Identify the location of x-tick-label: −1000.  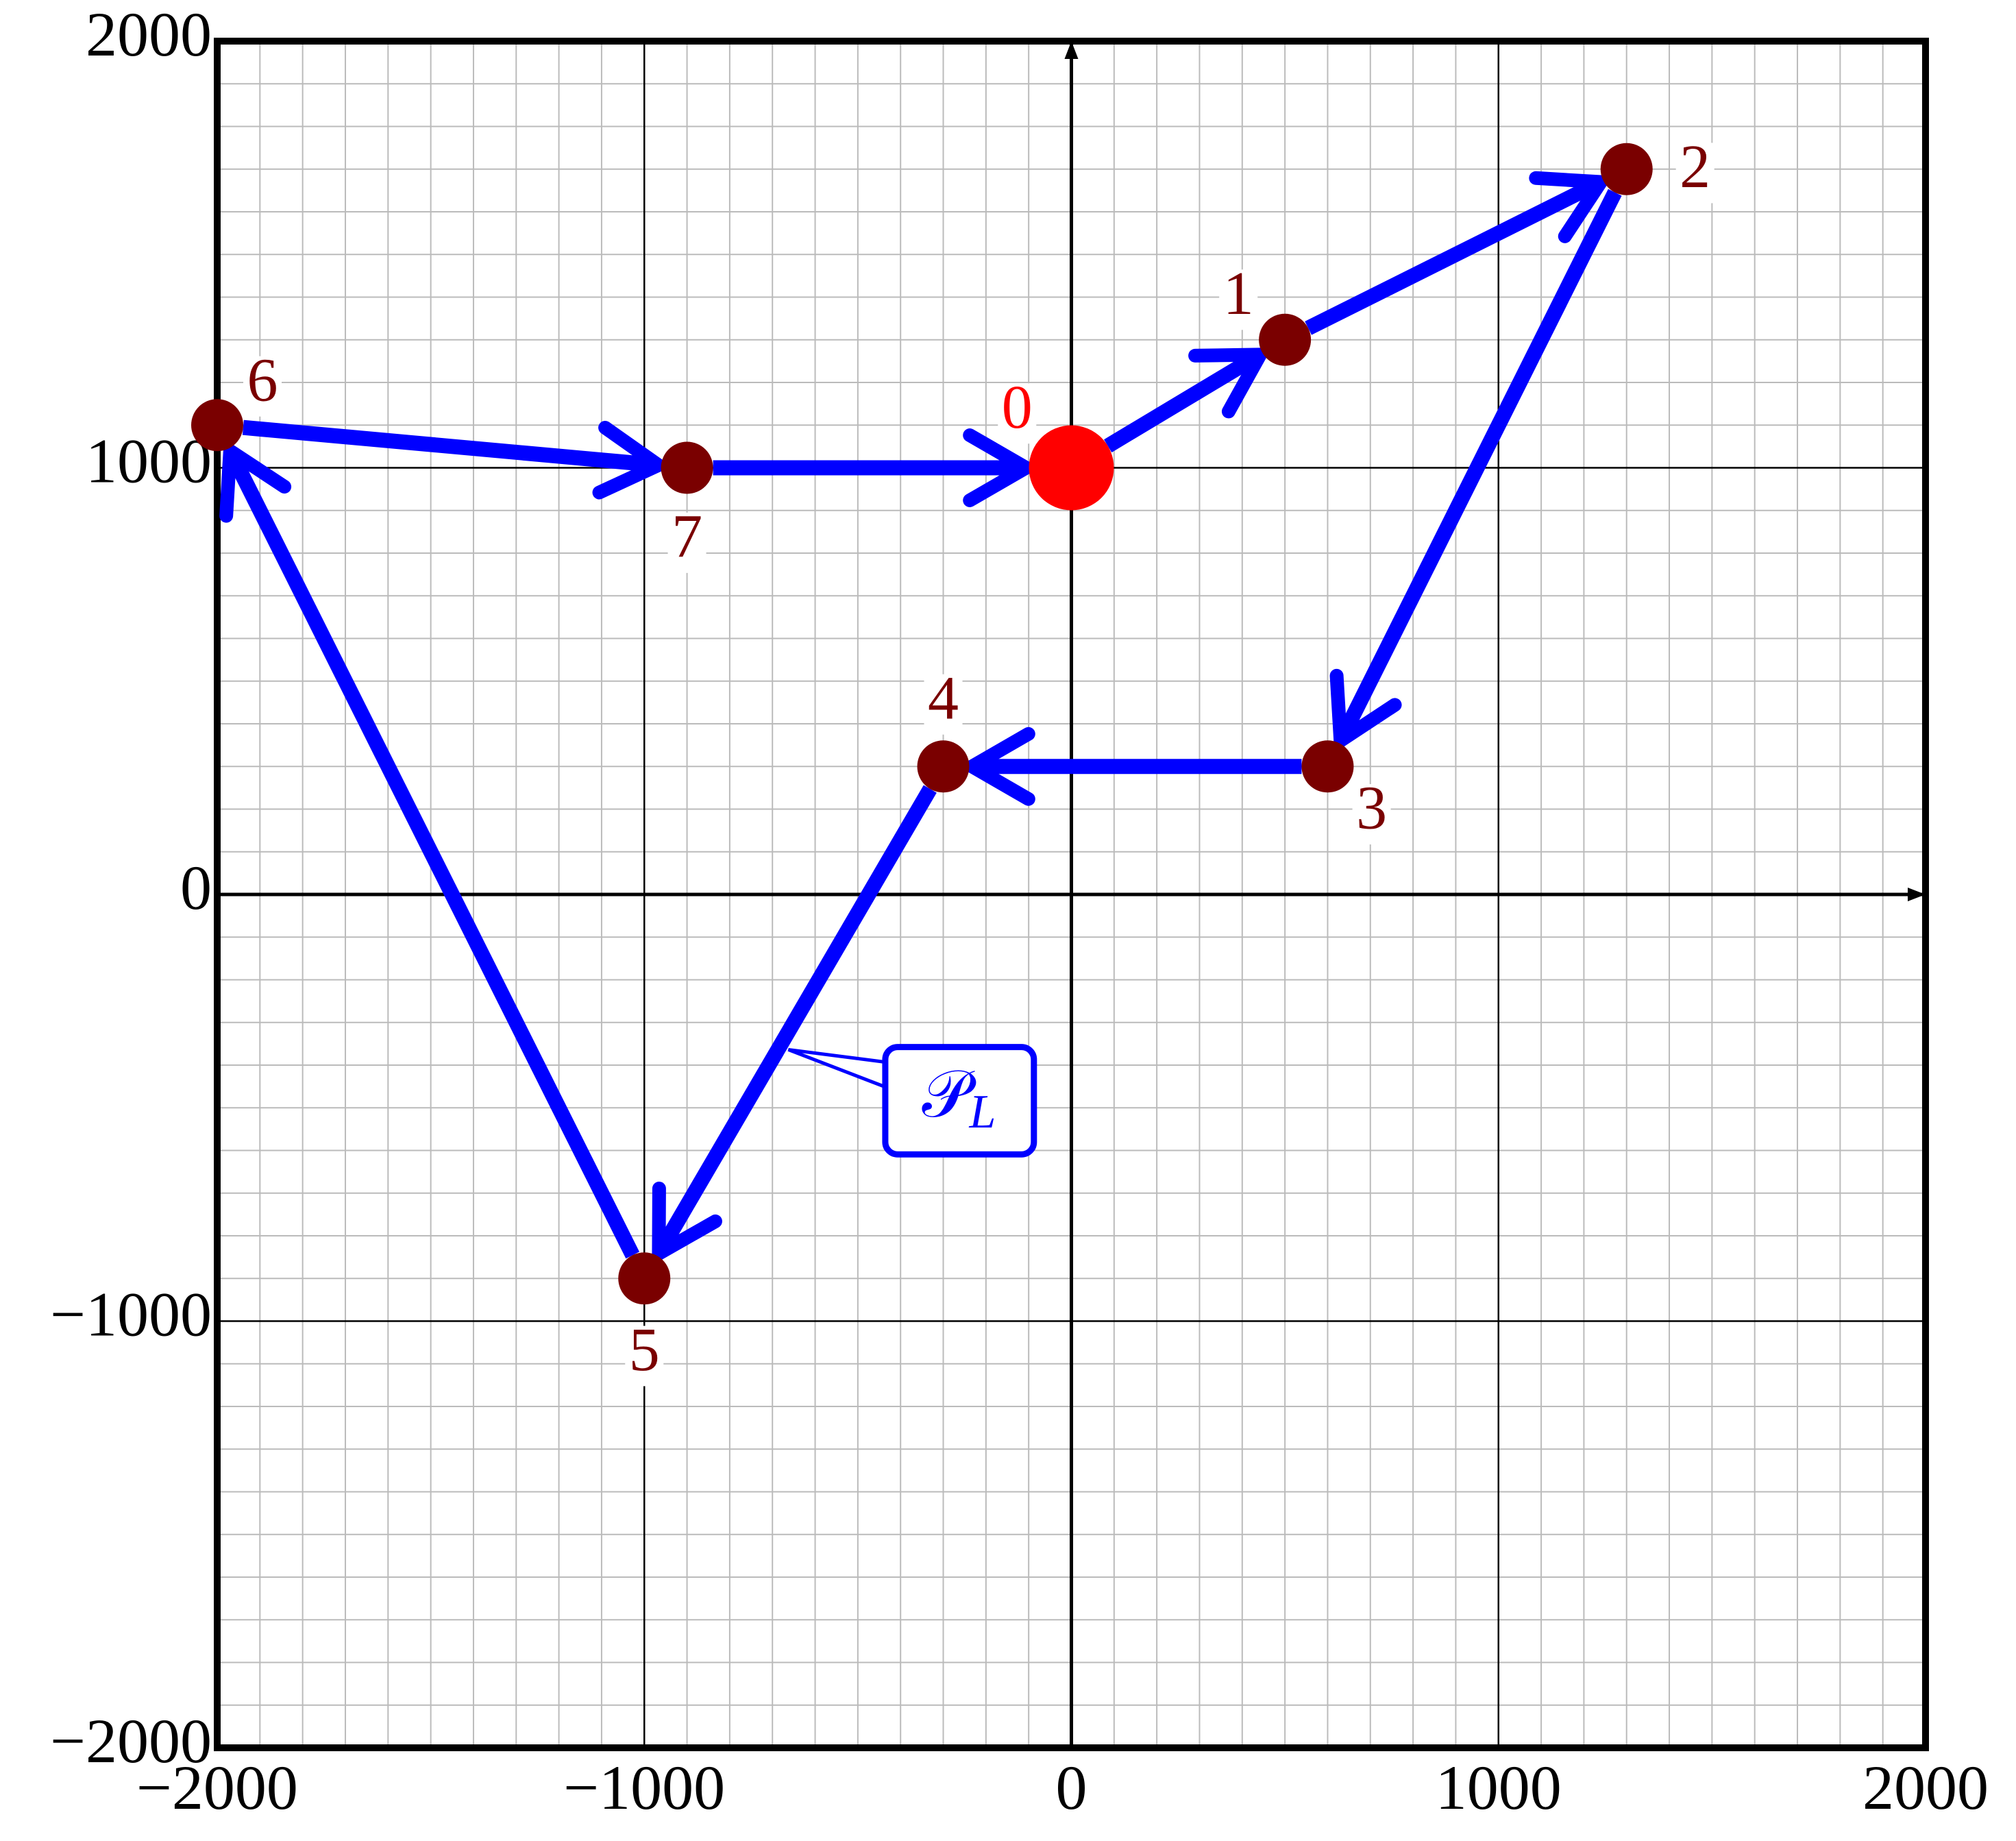
(644, 1787).